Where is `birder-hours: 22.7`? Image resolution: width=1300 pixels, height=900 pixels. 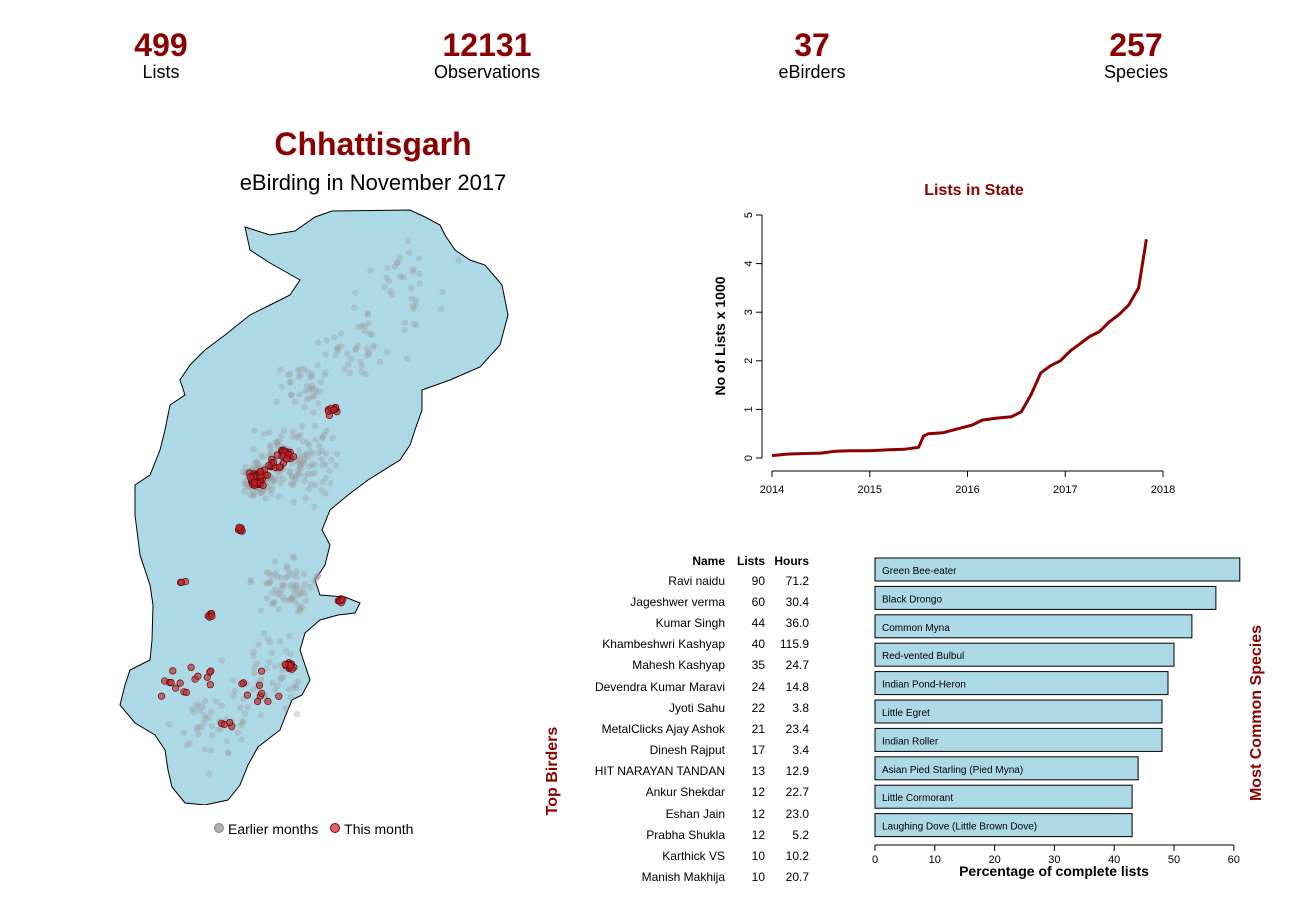 birder-hours: 22.7 is located at coordinates (797, 792).